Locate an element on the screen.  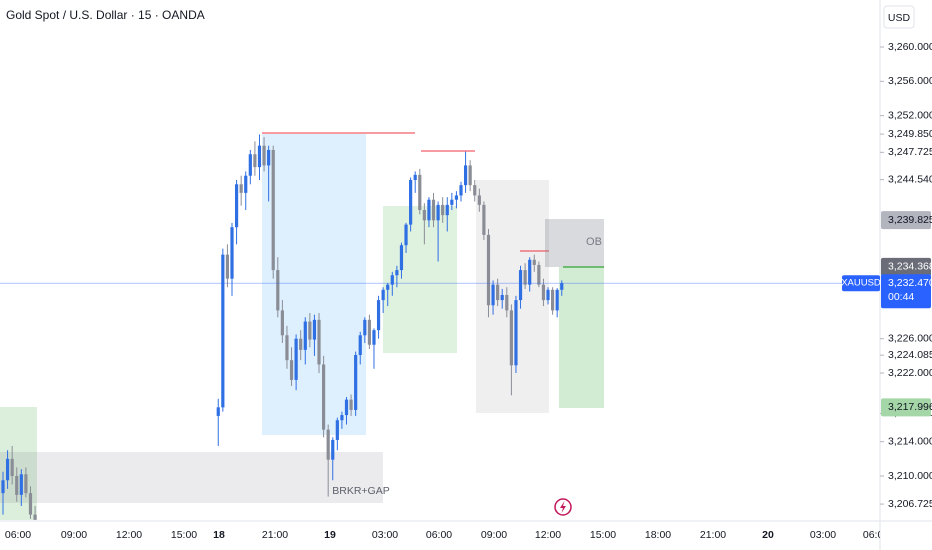
symbol-tag is located at coordinates (861, 283).